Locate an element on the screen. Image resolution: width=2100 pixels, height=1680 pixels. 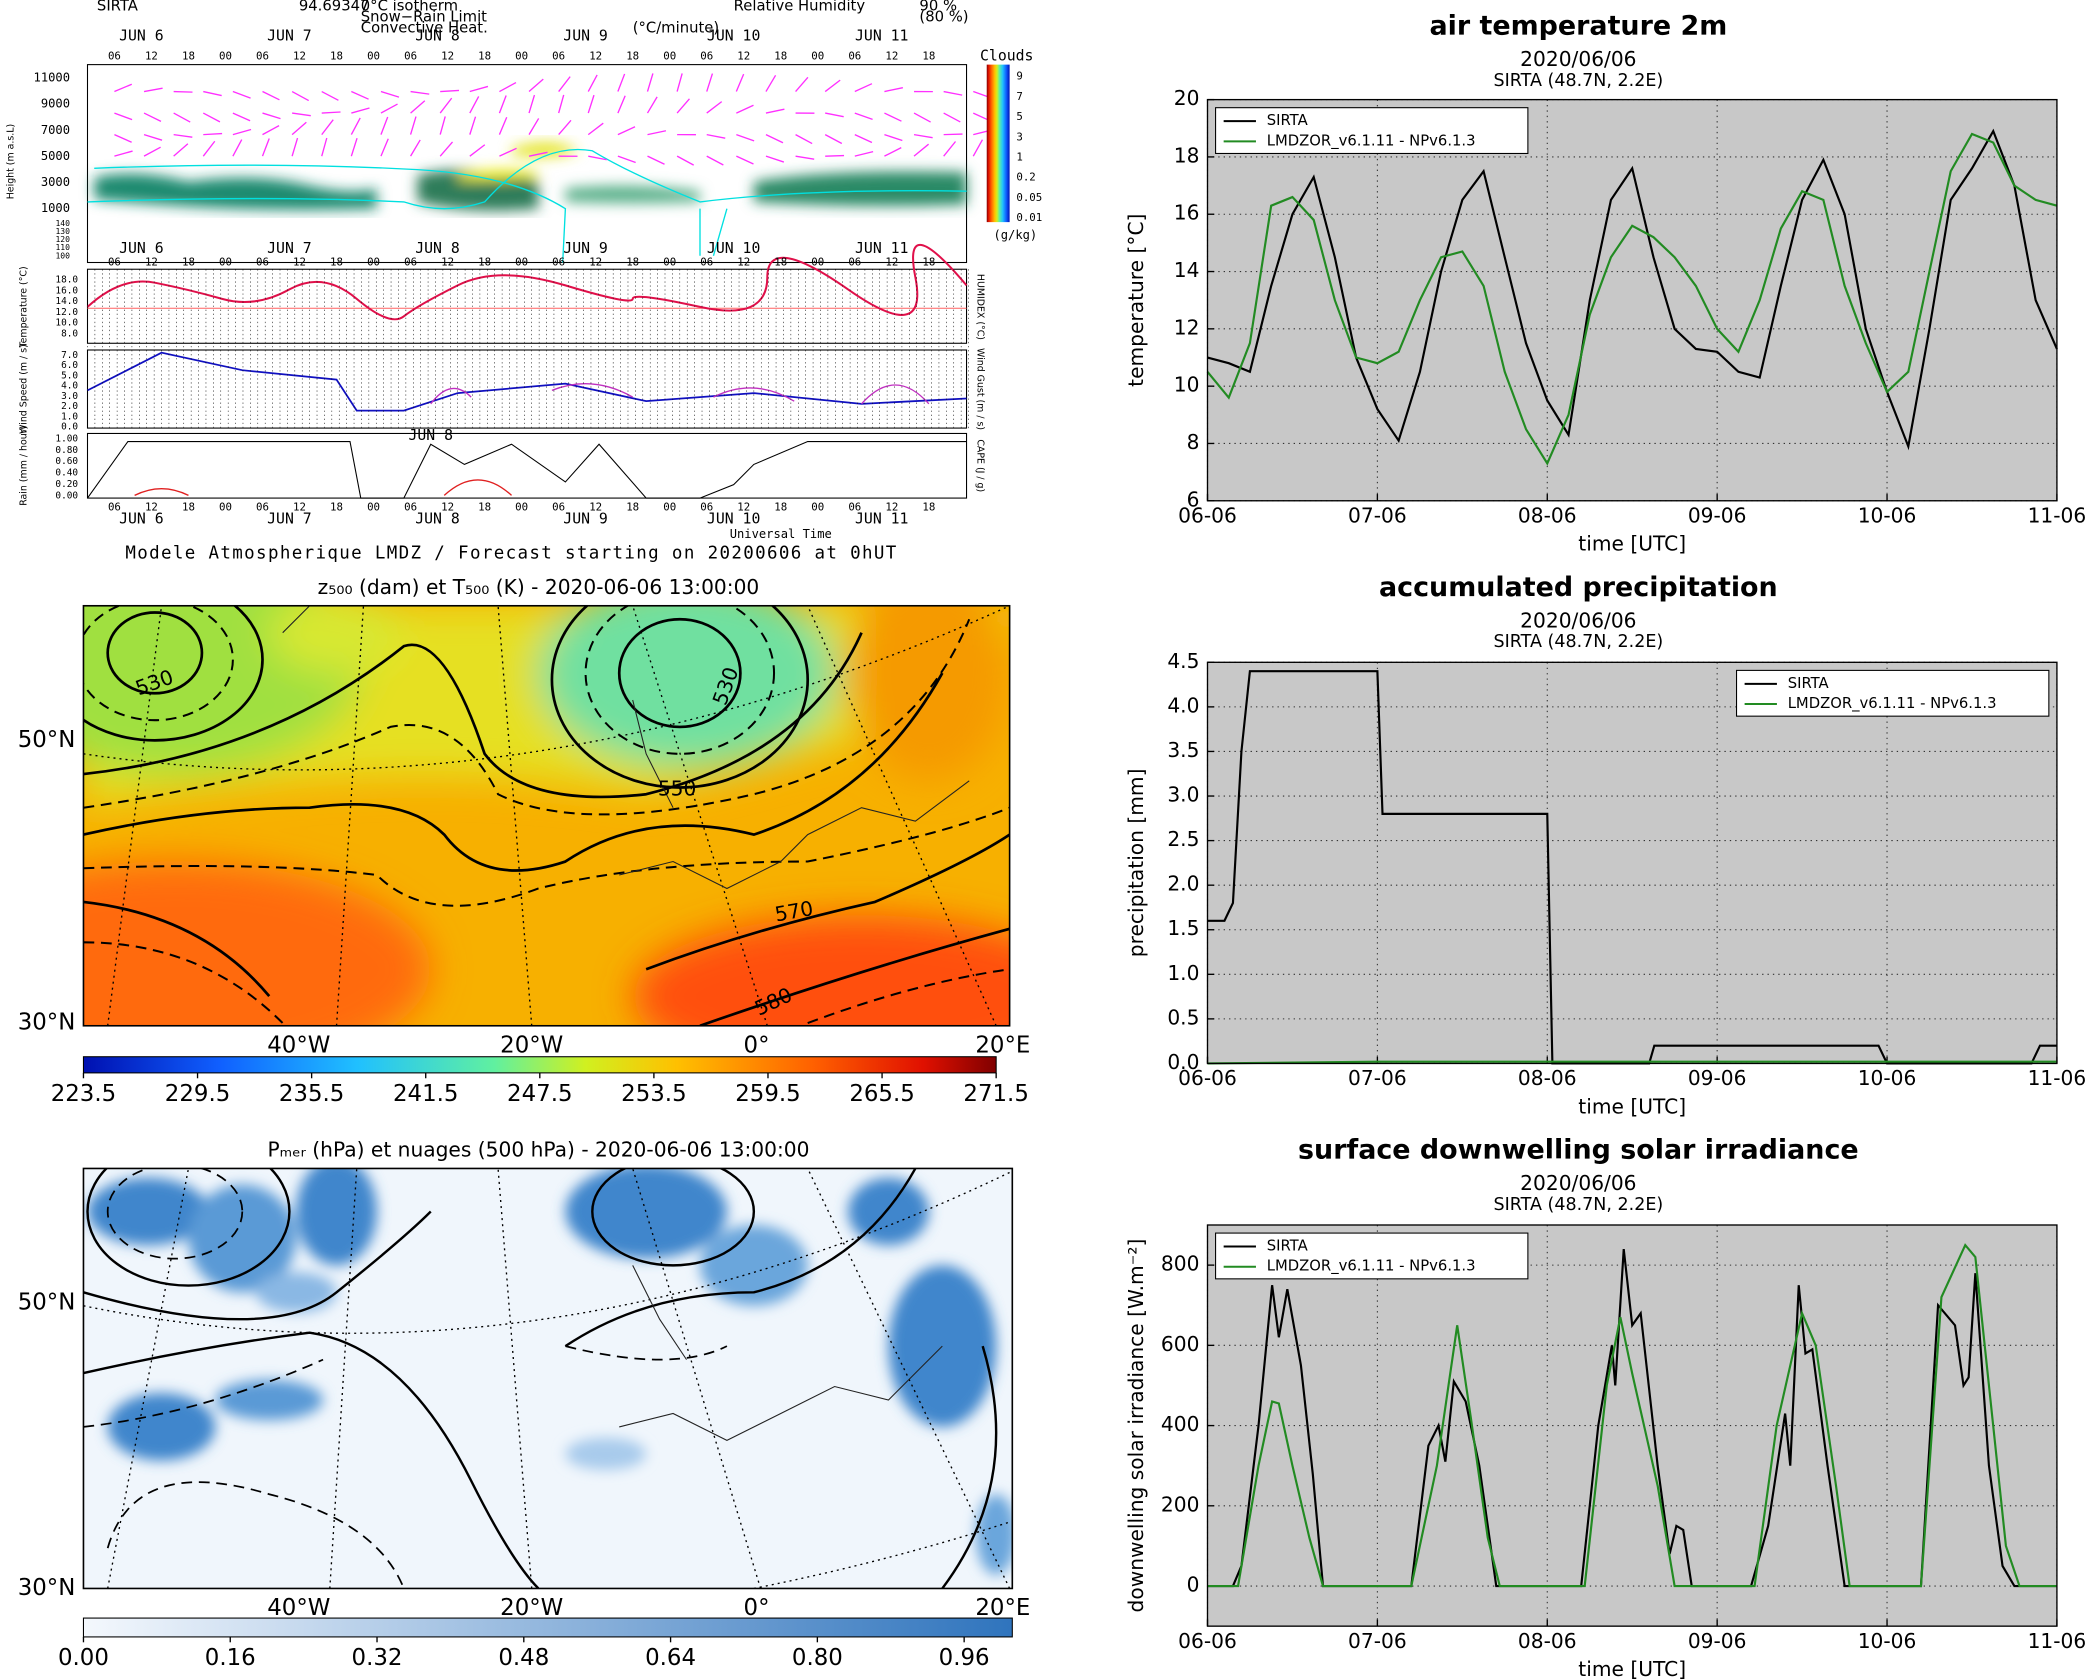
y-tick-label: 1.0 is located at coordinates (1183, 973).